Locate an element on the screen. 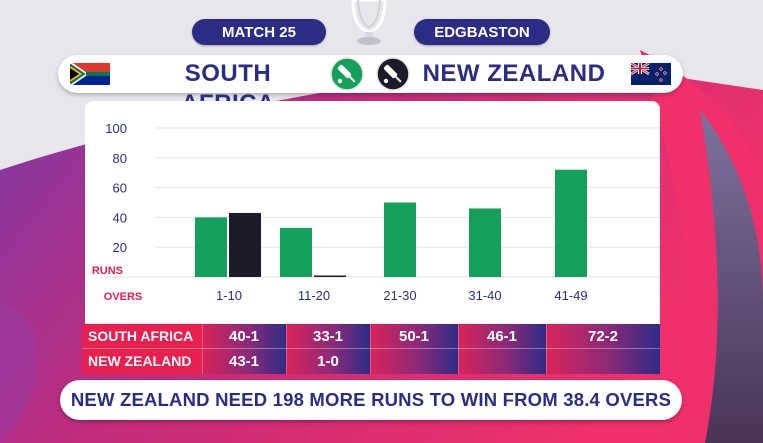 Image resolution: width=763 pixels, height=443 pixels. venue-badge: EDGBASTON is located at coordinates (482, 32).